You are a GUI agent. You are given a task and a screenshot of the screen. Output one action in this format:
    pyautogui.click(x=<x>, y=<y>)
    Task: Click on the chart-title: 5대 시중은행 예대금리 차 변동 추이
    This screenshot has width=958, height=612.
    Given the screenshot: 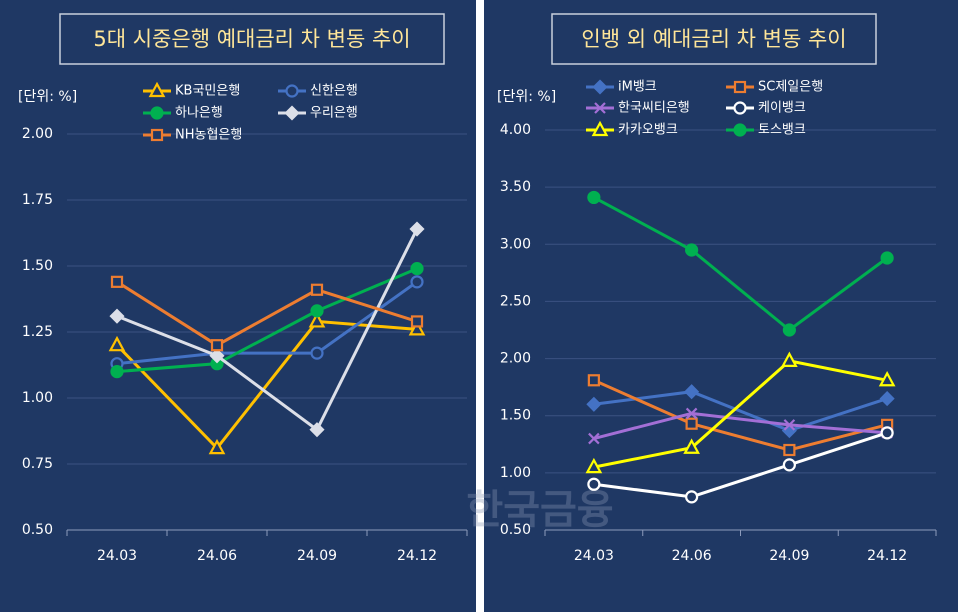 What is the action you would take?
    pyautogui.click(x=251, y=39)
    